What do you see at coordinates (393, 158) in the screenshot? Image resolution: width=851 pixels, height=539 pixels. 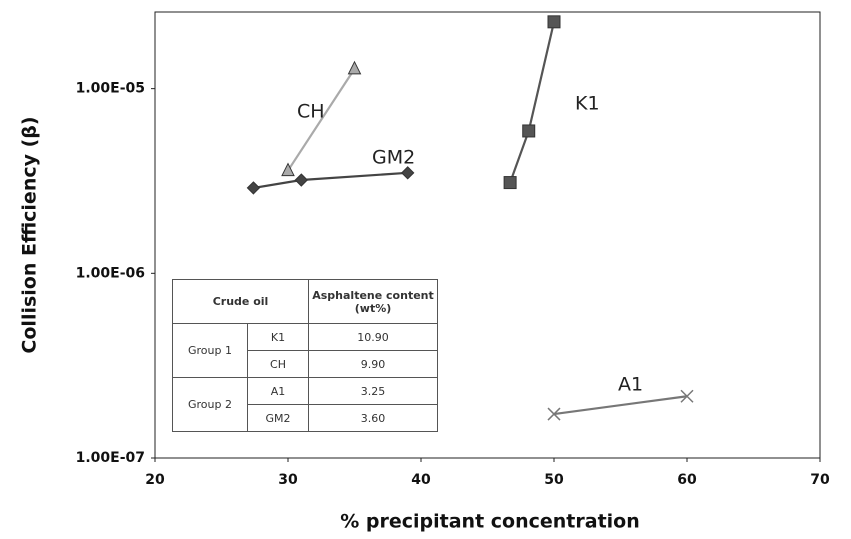 I see `series-label: GM2` at bounding box center [393, 158].